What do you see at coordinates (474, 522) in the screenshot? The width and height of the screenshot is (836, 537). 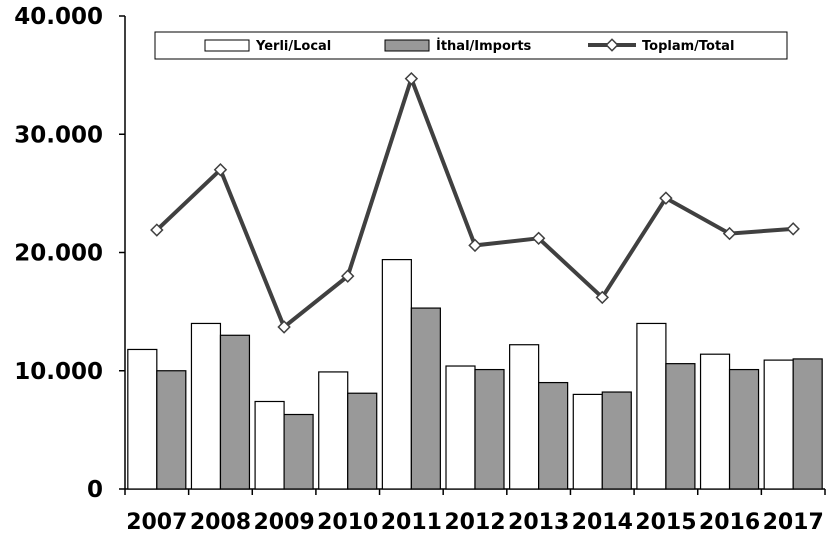 I see `x-tick-label: 2012` at bounding box center [474, 522].